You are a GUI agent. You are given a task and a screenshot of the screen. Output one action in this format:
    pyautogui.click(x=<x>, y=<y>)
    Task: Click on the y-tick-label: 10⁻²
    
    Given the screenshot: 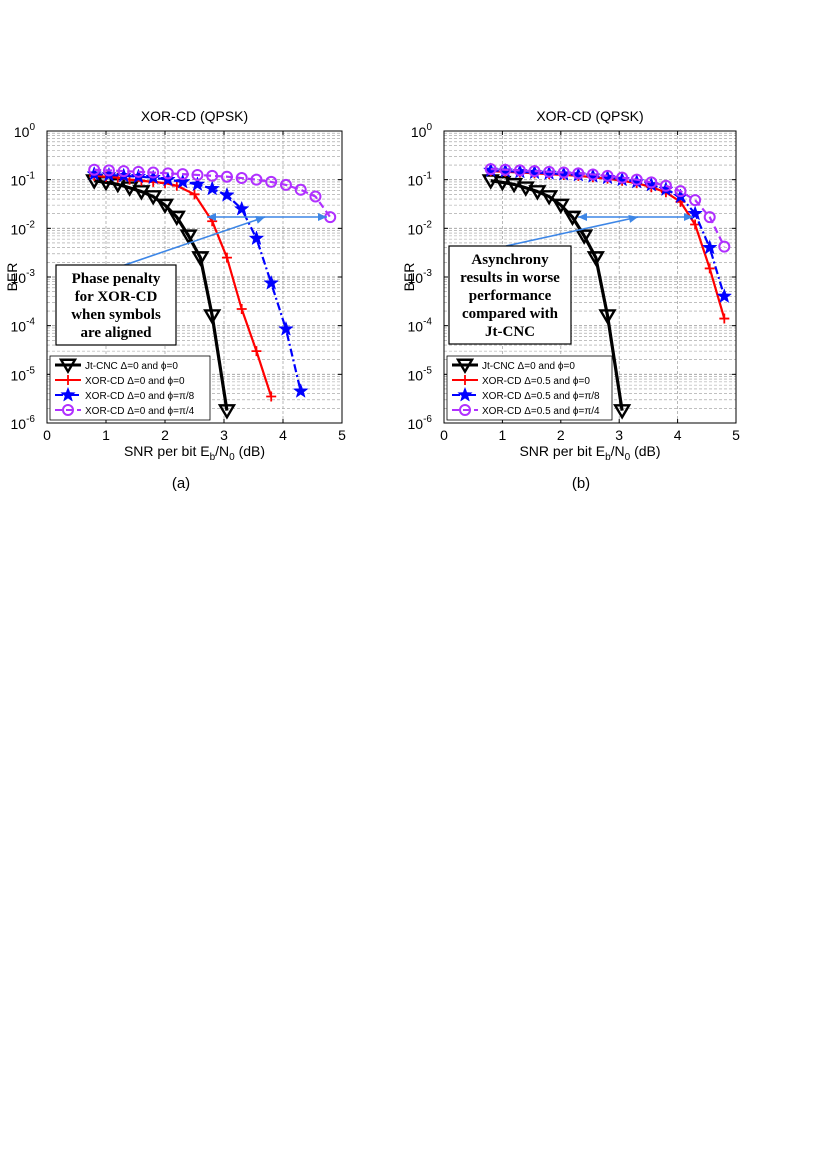 What is the action you would take?
    pyautogui.click(x=420, y=228)
    